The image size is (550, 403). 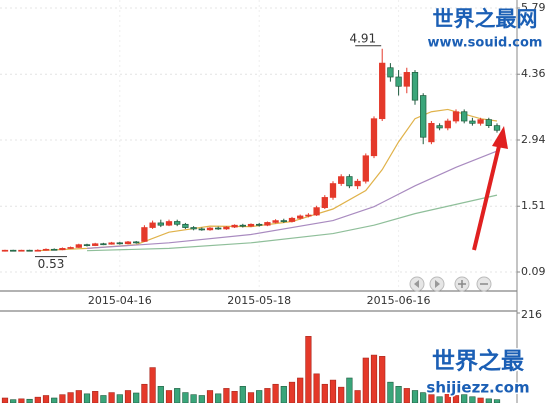 What do you see at coordinates (490, 188) in the screenshot?
I see `red-arrow` at bounding box center [490, 188].